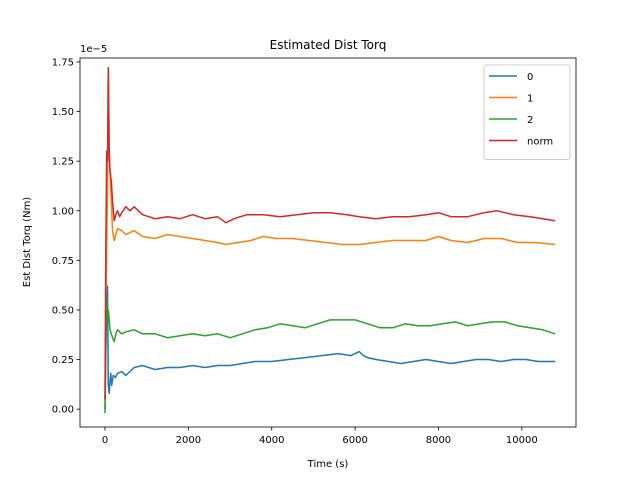 This screenshot has width=640, height=480. I want to click on x-tick-label: 2000, so click(188, 440).